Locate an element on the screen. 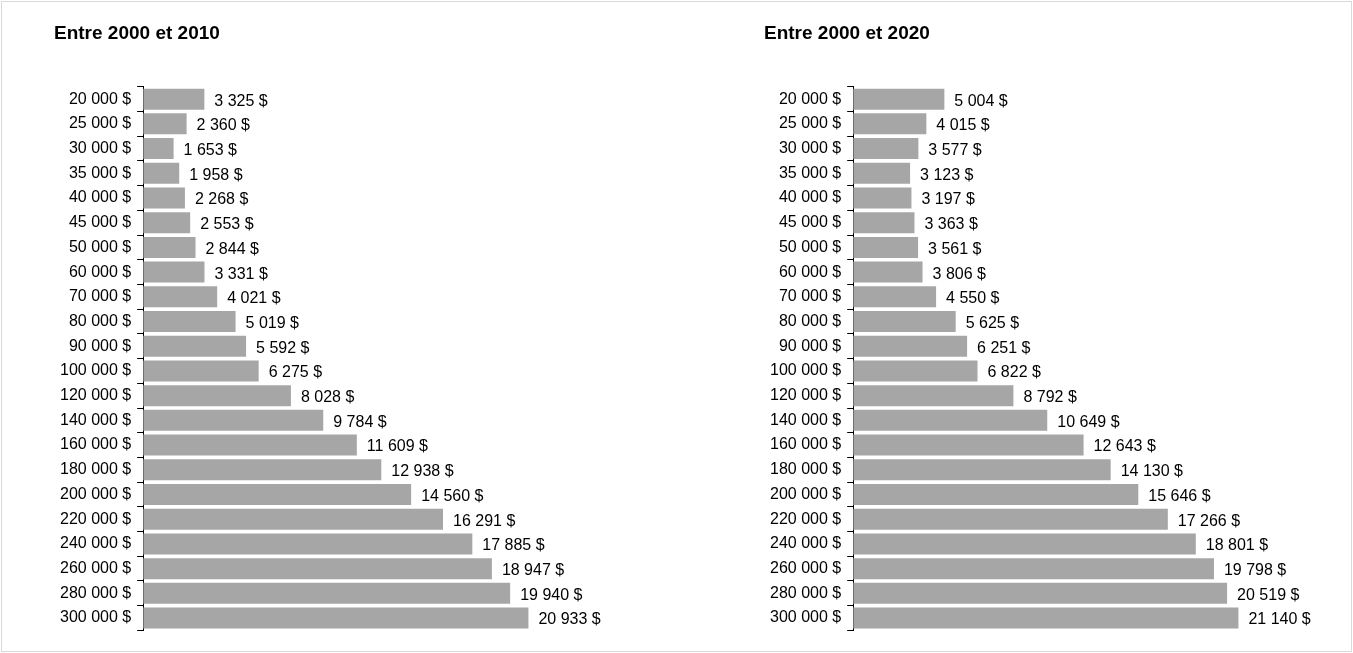 The width and height of the screenshot is (1353, 653). y-tick-label: 260 000 $ is located at coordinates (805, 568).